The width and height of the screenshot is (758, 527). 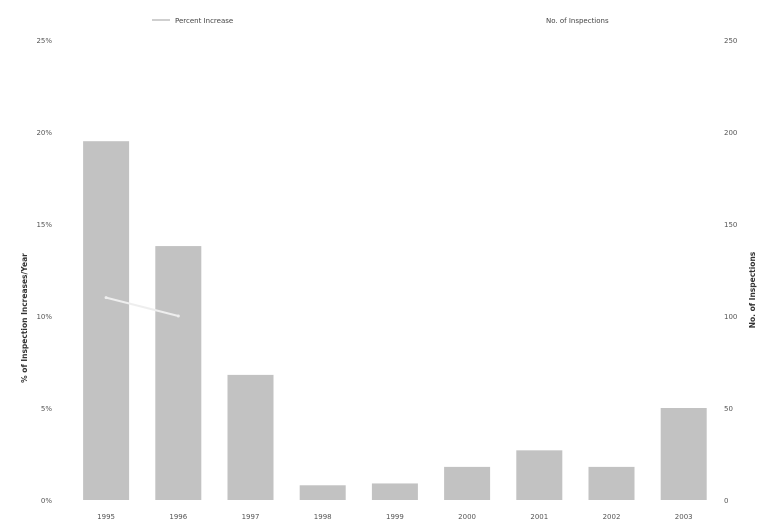 What do you see at coordinates (106, 517) in the screenshot?
I see `x-tick-label: 1995` at bounding box center [106, 517].